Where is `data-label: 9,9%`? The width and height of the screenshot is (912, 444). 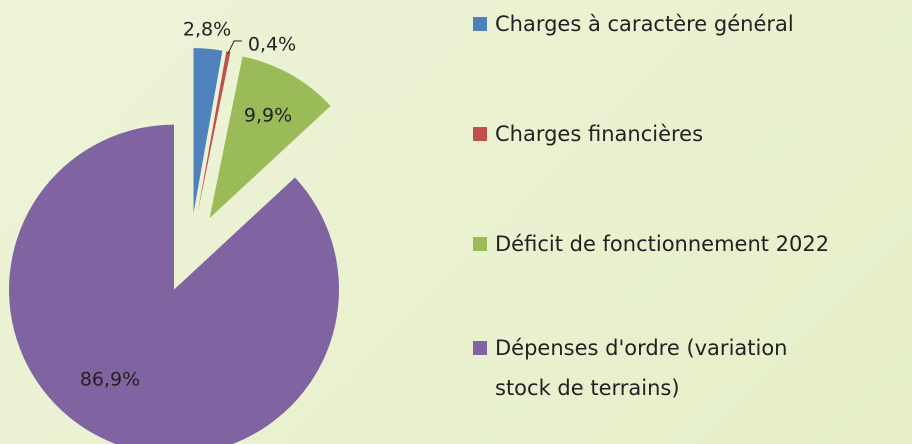 data-label: 9,9% is located at coordinates (268, 116).